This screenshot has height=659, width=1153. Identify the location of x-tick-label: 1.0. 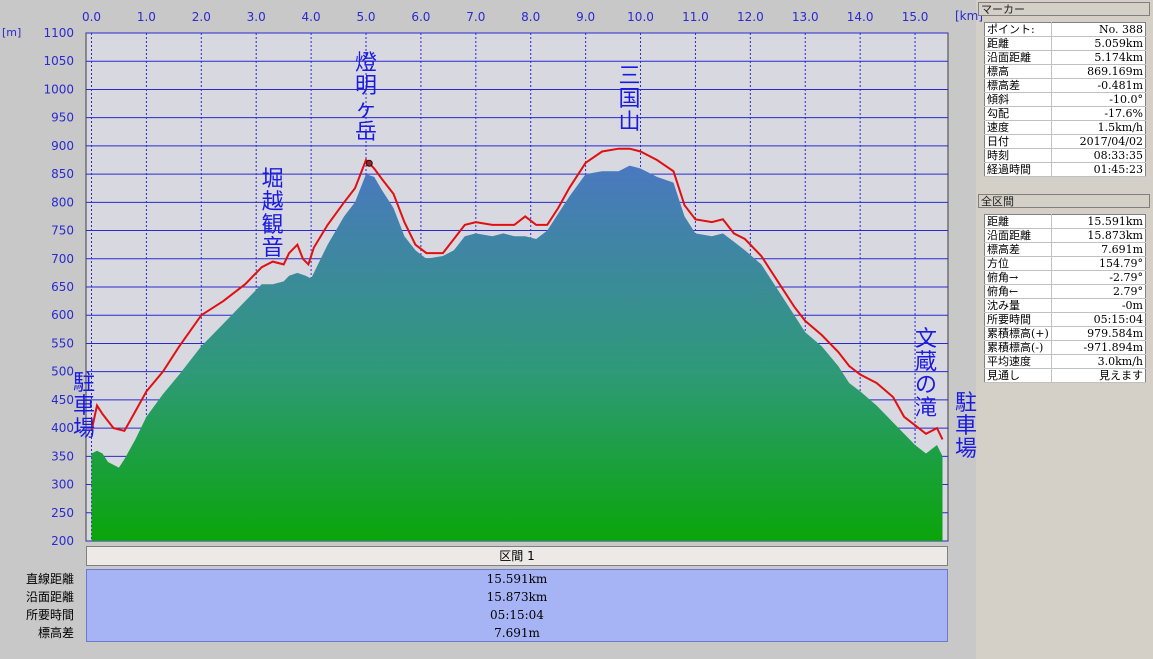
(146, 17).